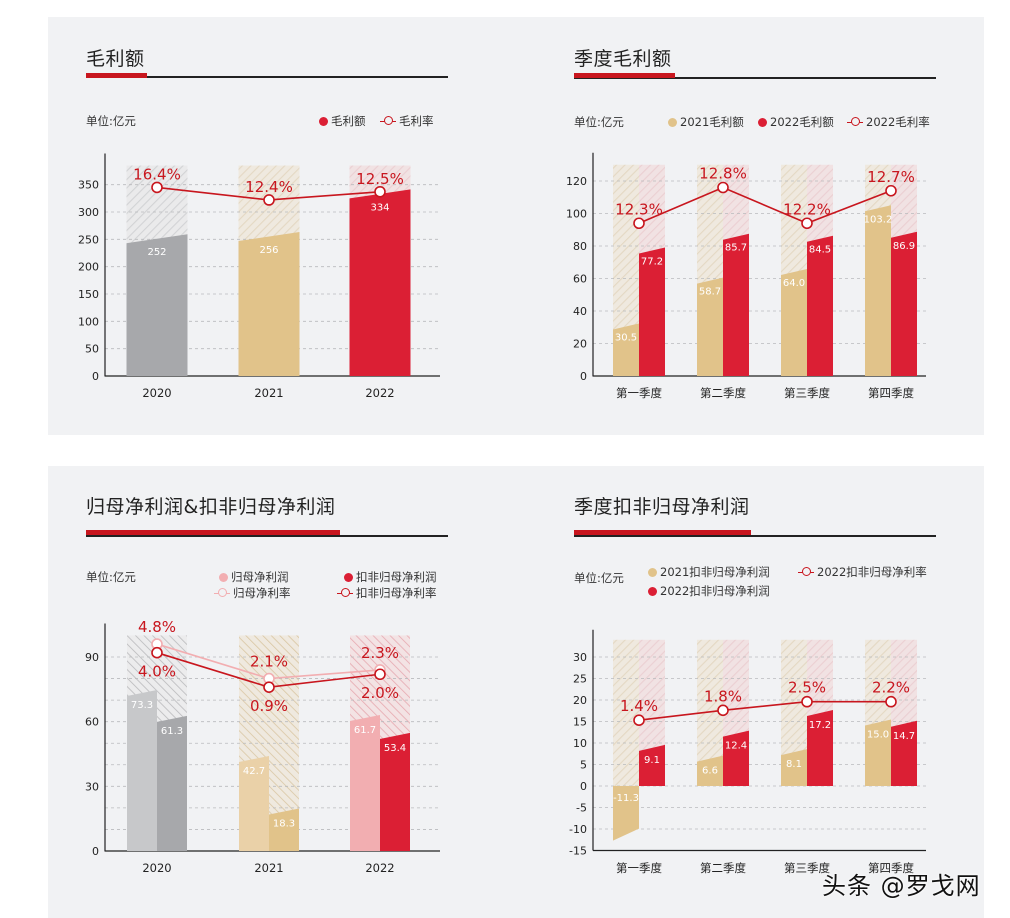  I want to click on bar-2022毛利额-第四季度, so click(904, 303).